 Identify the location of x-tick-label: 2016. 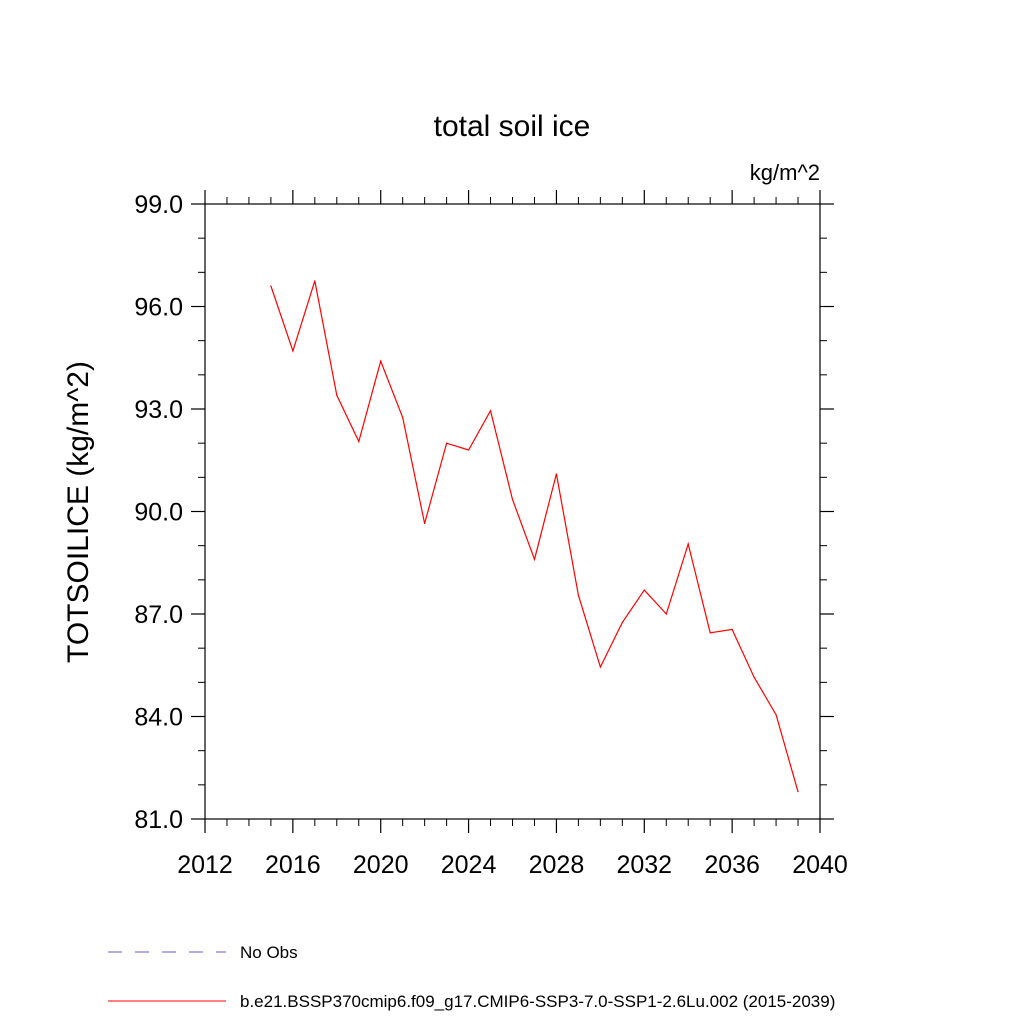
(293, 865).